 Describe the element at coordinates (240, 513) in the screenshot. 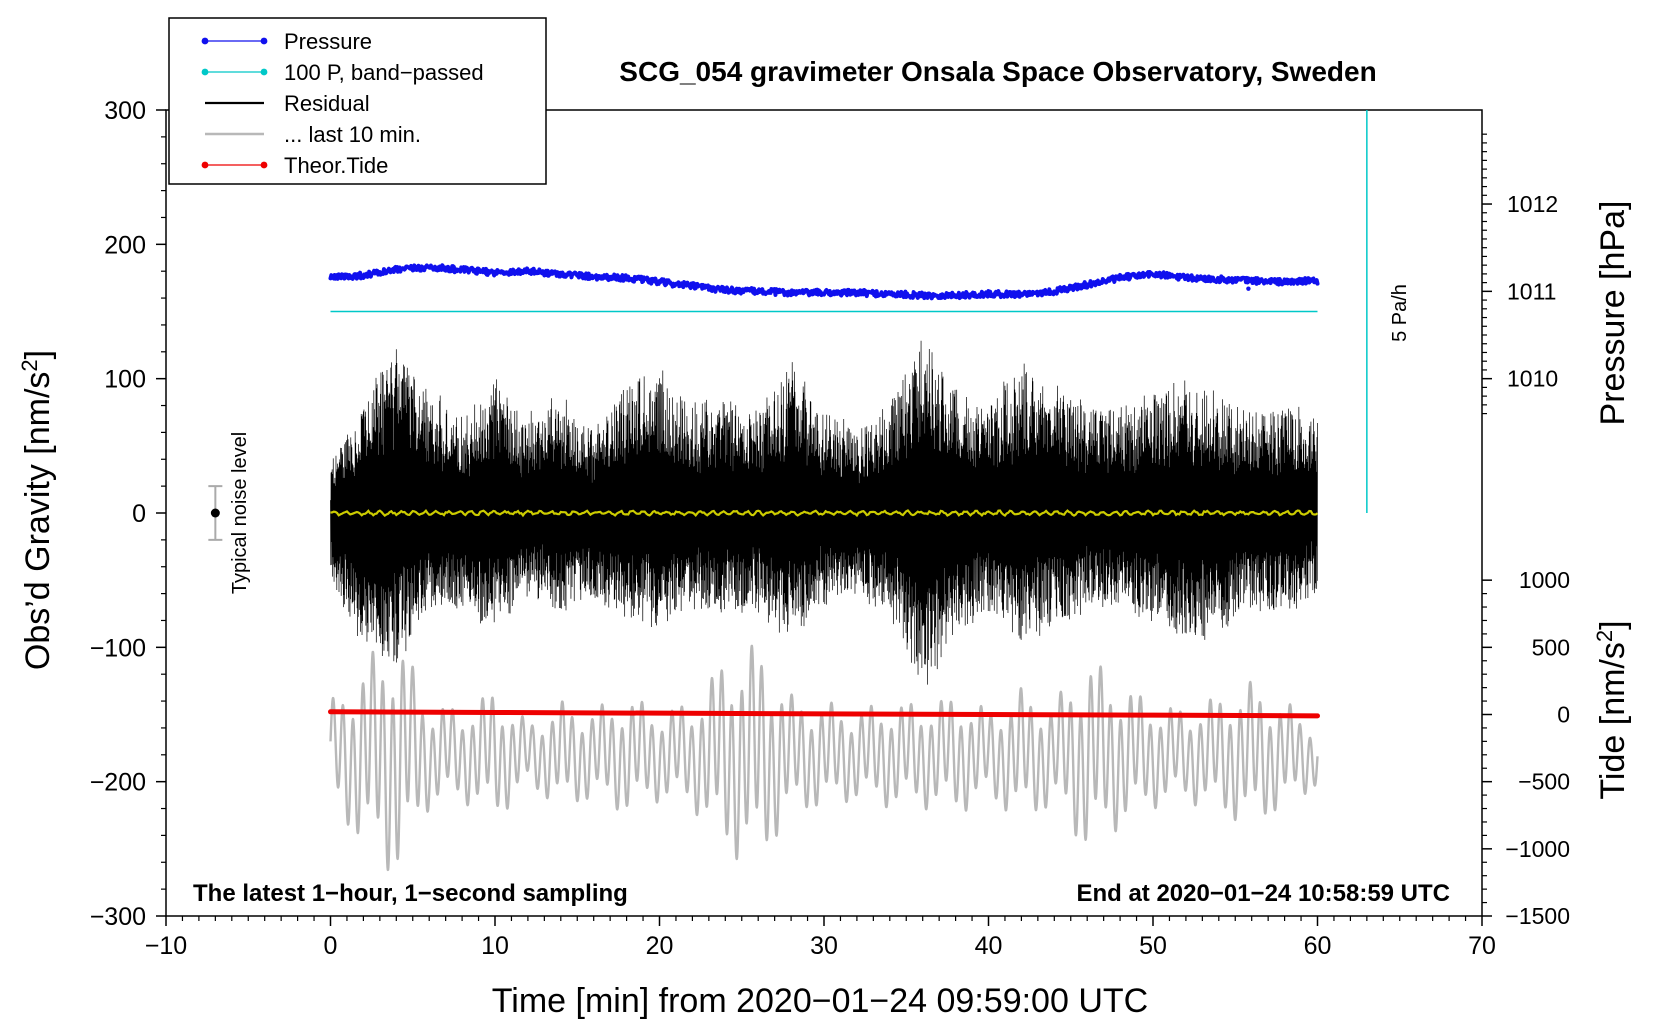

I see `noise-level-label: Typical noise level` at that location.